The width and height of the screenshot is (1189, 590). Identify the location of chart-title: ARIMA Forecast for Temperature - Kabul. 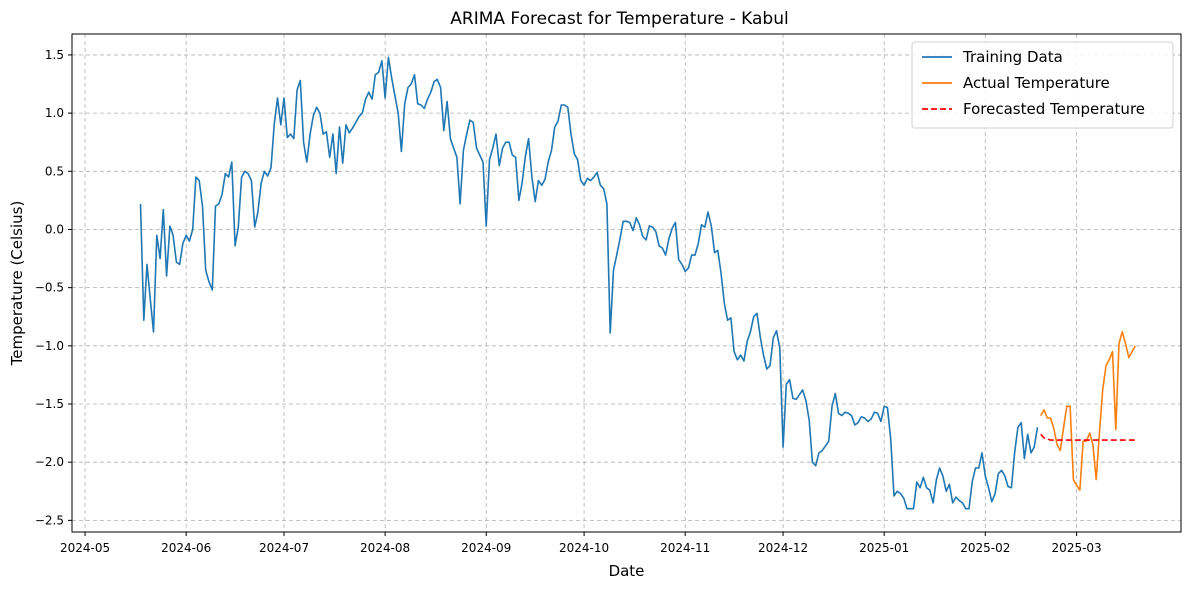
(619, 19).